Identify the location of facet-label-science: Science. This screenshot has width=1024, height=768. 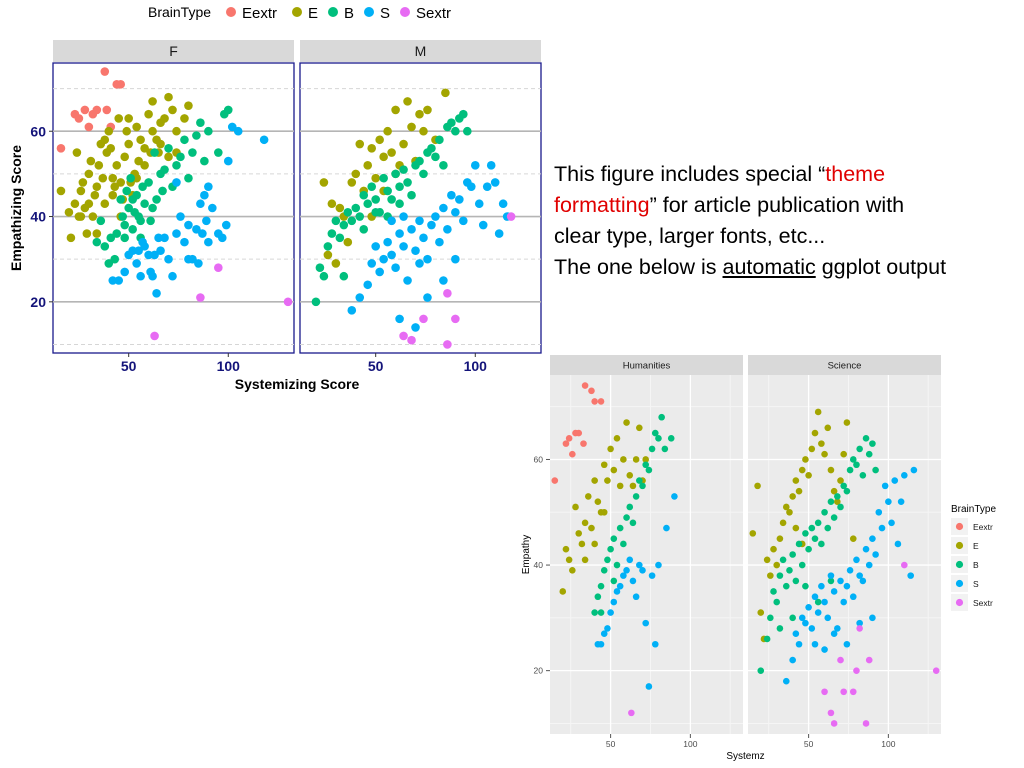
(845, 365).